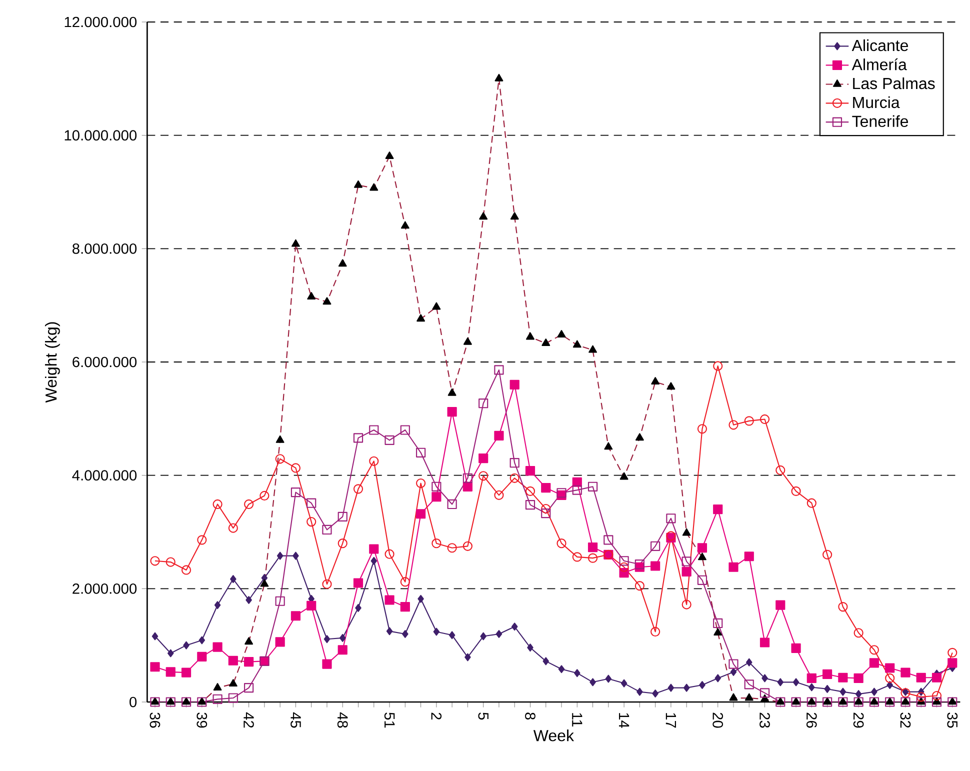 The height and width of the screenshot is (771, 970). I want to click on legend-label: Murcia, so click(876, 102).